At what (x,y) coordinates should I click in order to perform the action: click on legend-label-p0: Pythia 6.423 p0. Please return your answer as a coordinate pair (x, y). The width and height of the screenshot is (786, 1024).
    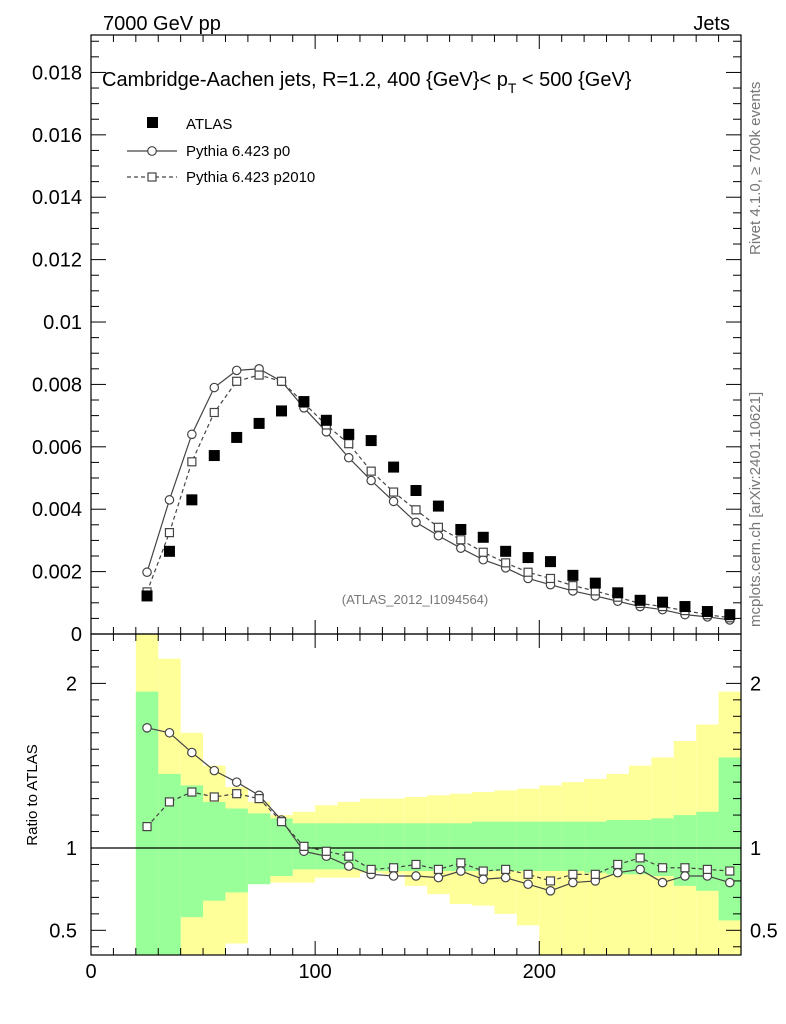
    Looking at the image, I should click on (238, 151).